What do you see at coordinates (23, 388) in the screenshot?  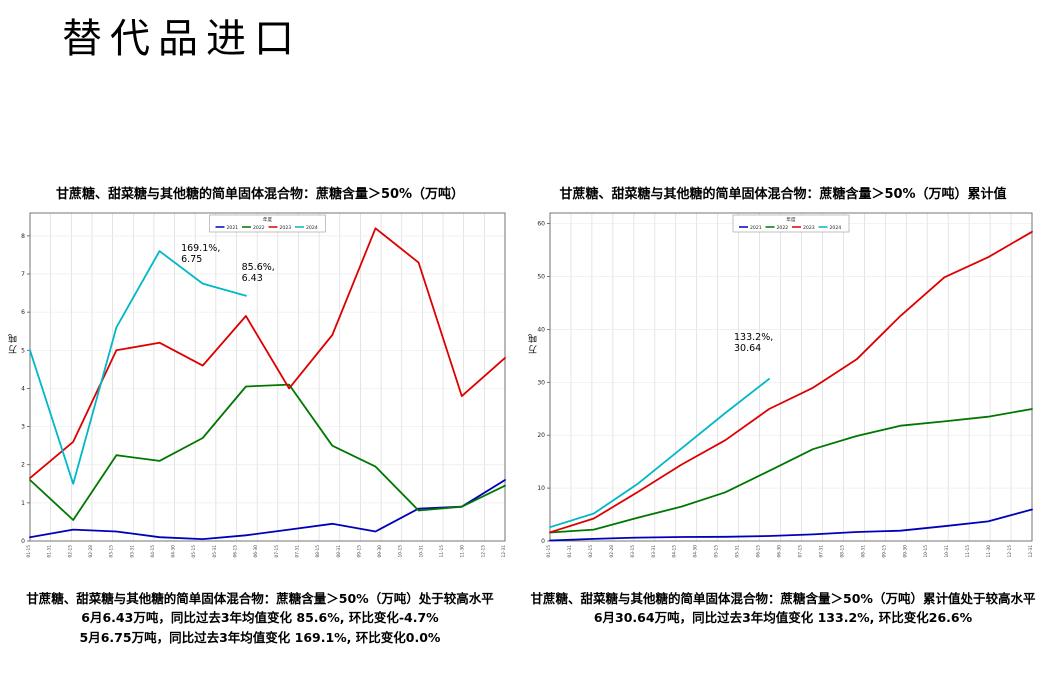 I see `svg-text: 4` at bounding box center [23, 388].